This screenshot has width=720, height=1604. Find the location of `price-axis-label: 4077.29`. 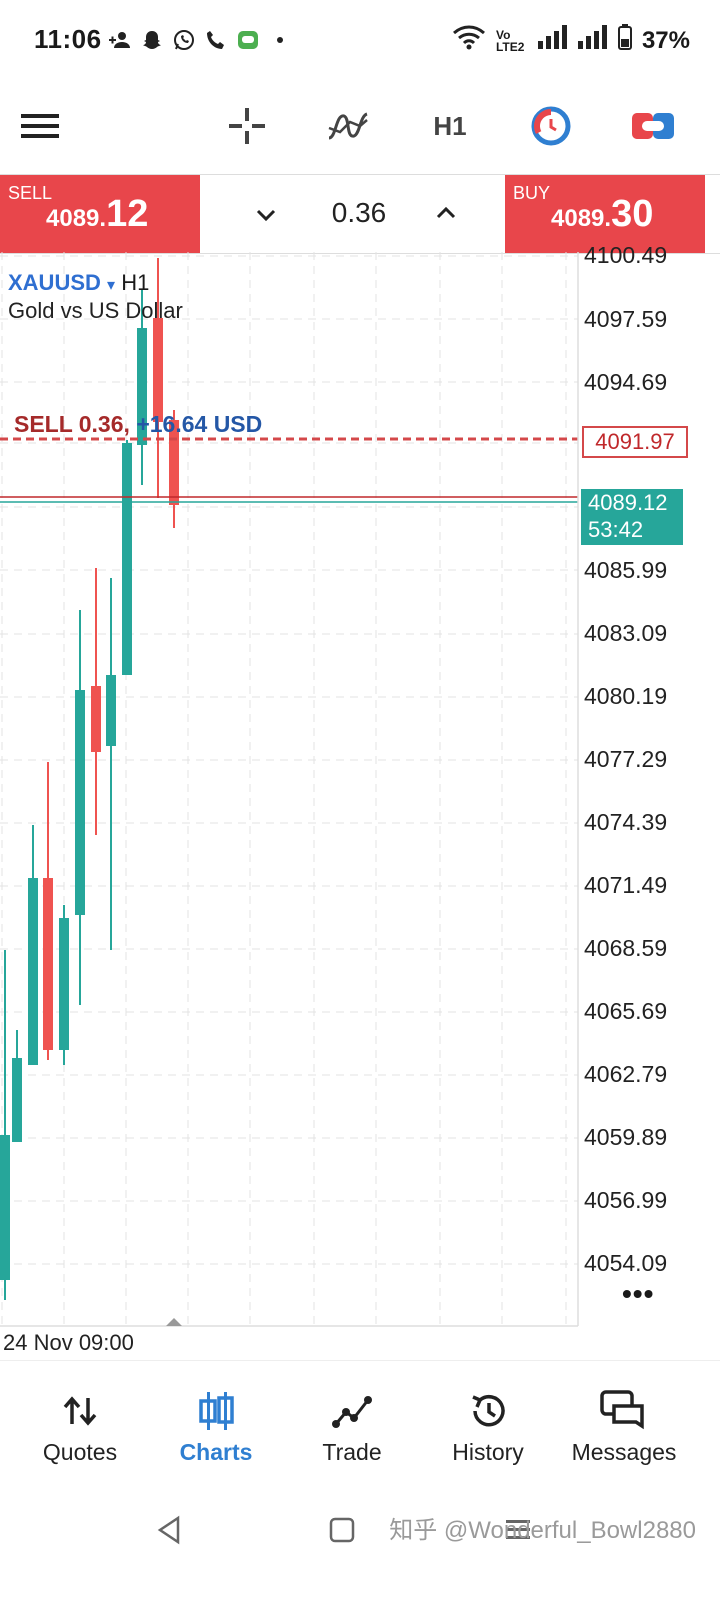

price-axis-label: 4077.29 is located at coordinates (626, 759).